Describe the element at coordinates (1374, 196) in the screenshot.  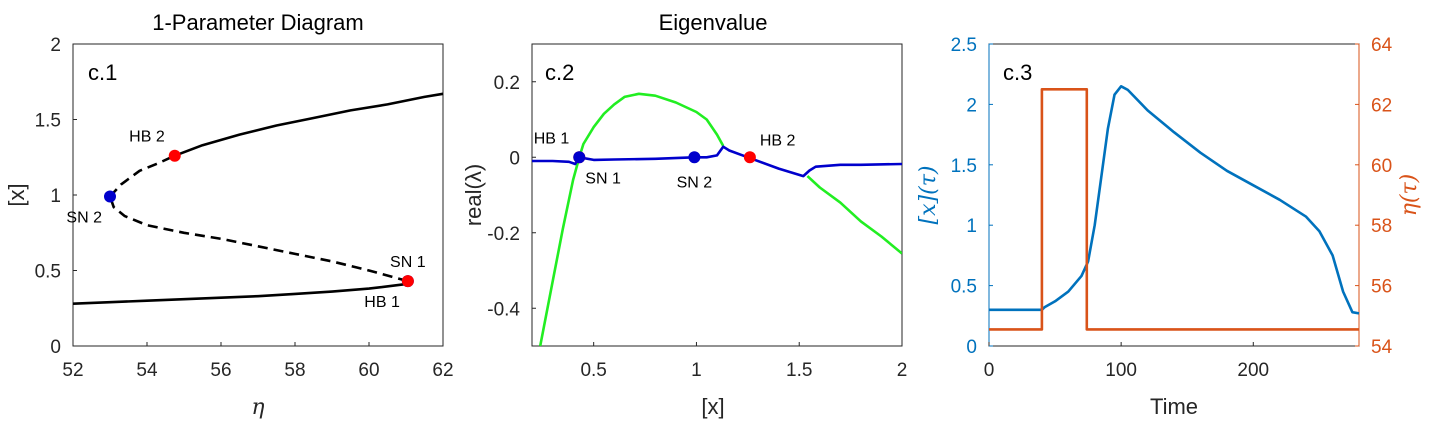
I see `y-ticks-right: 54 56 58 60 62 64` at that location.